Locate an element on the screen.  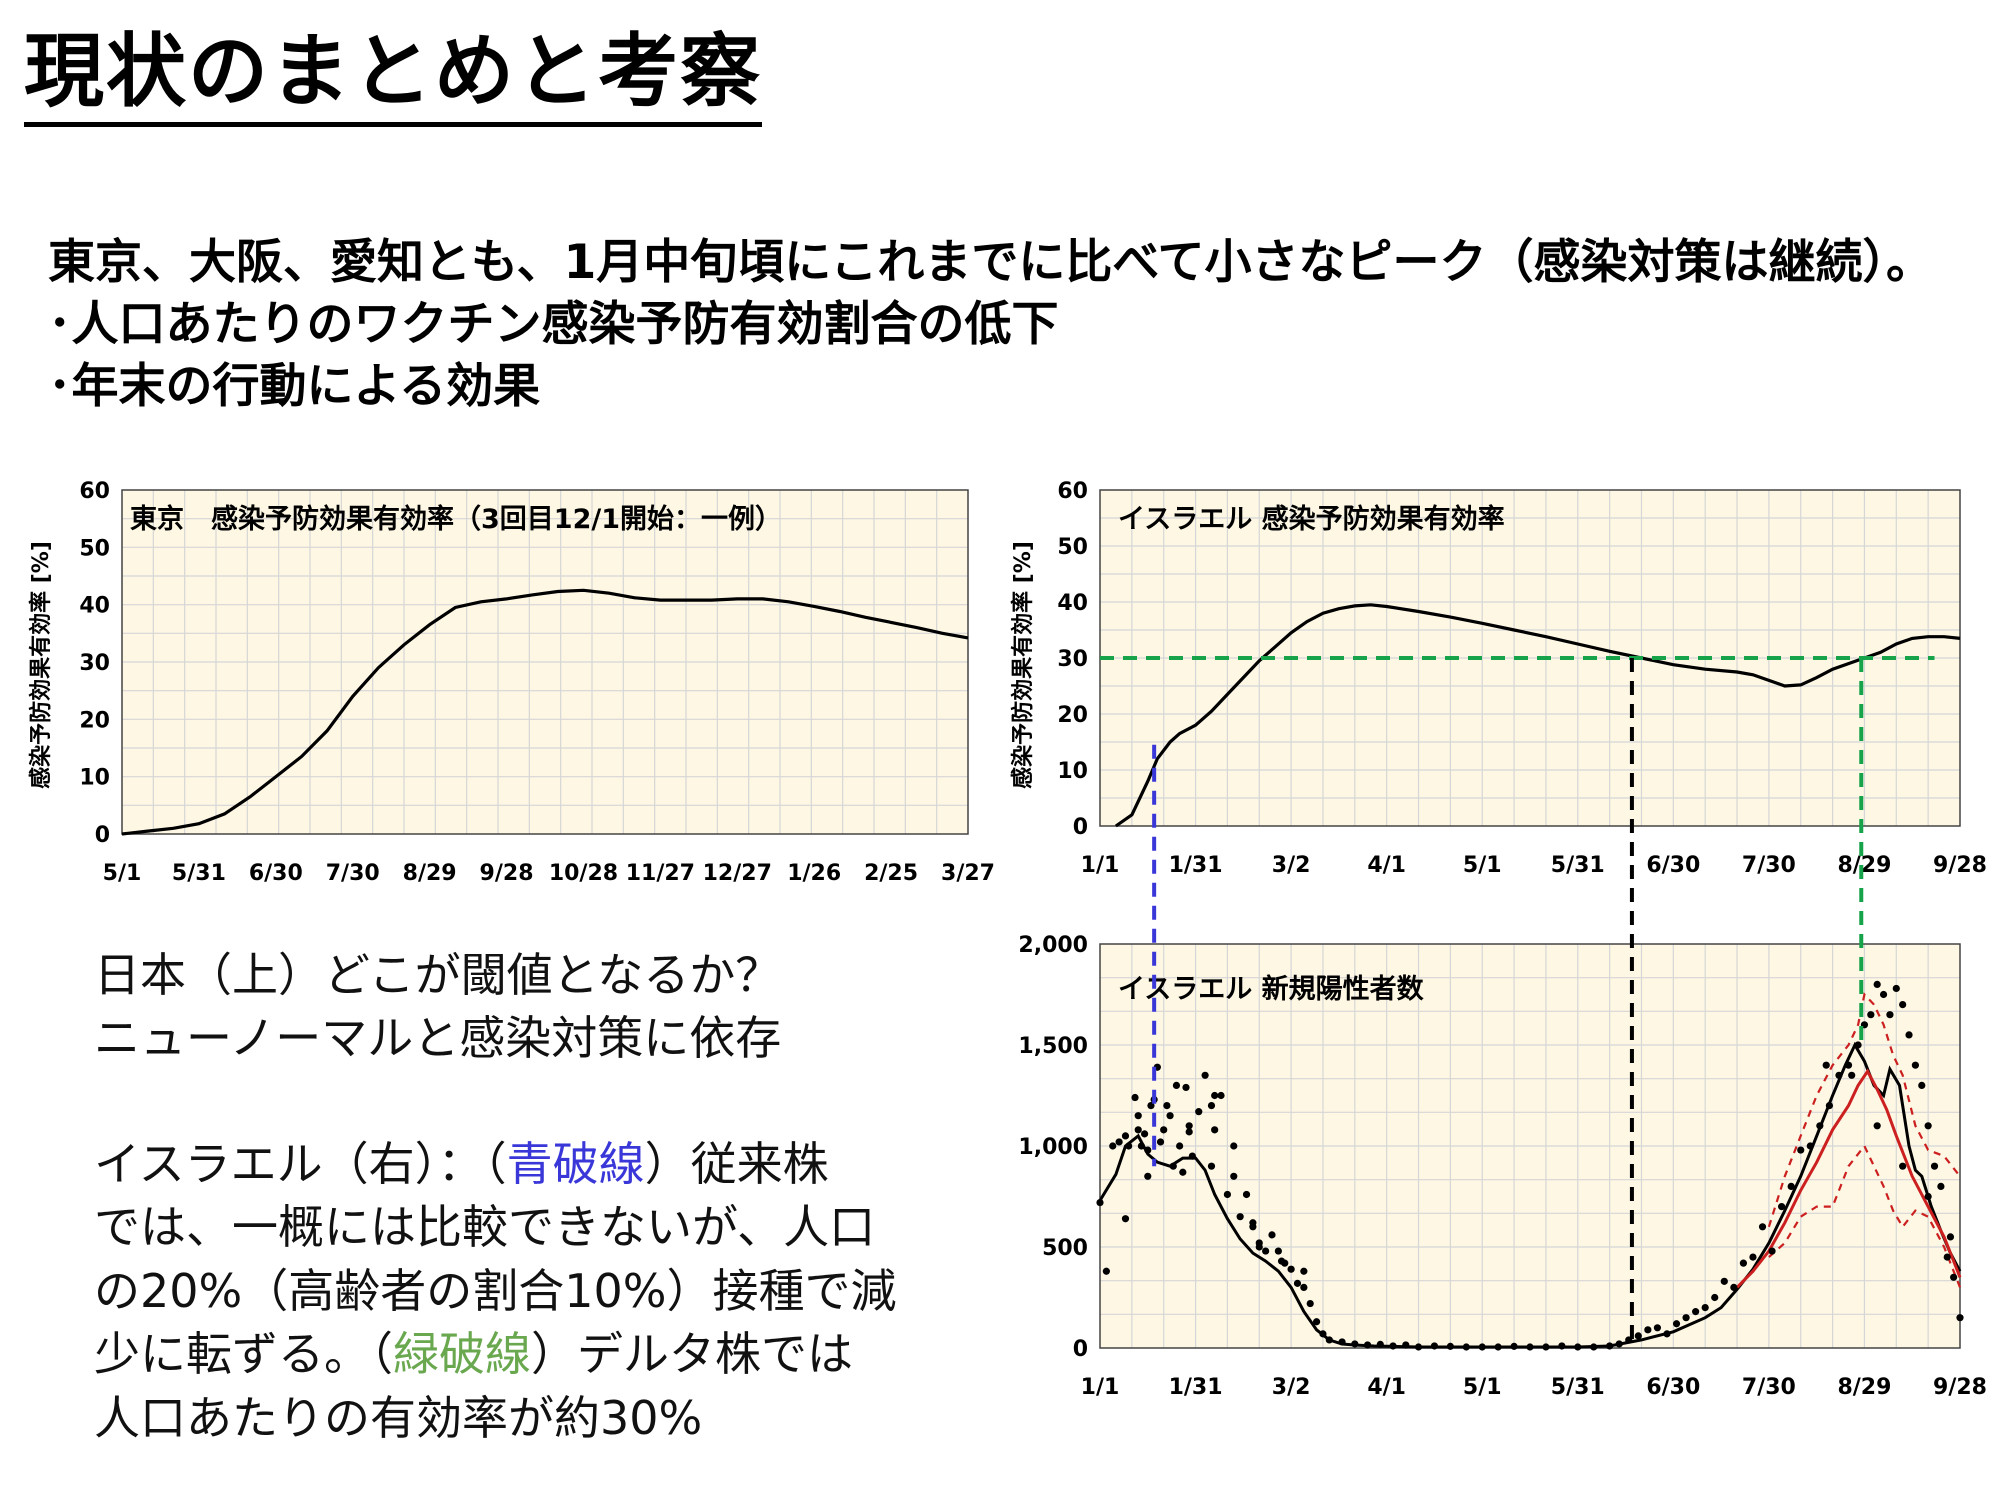
israel-cases-xtick-label: 1/1 is located at coordinates (1100, 1387).